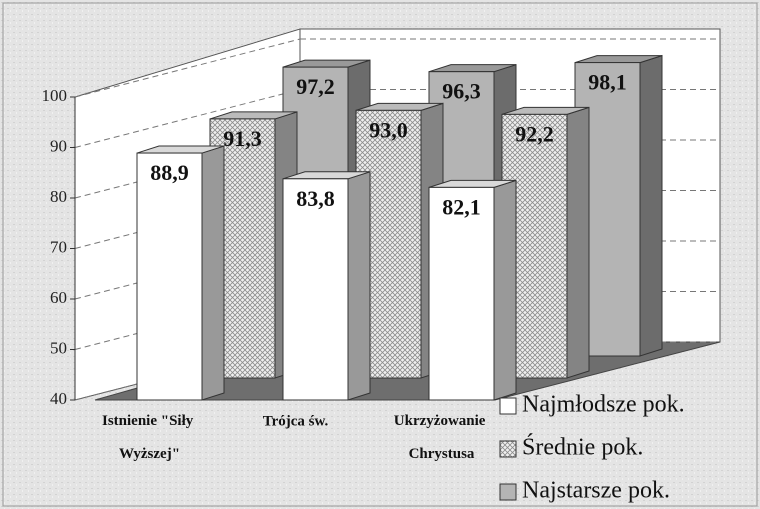 The width and height of the screenshot is (760, 509). I want to click on value-label: 93,0, so click(388, 129).